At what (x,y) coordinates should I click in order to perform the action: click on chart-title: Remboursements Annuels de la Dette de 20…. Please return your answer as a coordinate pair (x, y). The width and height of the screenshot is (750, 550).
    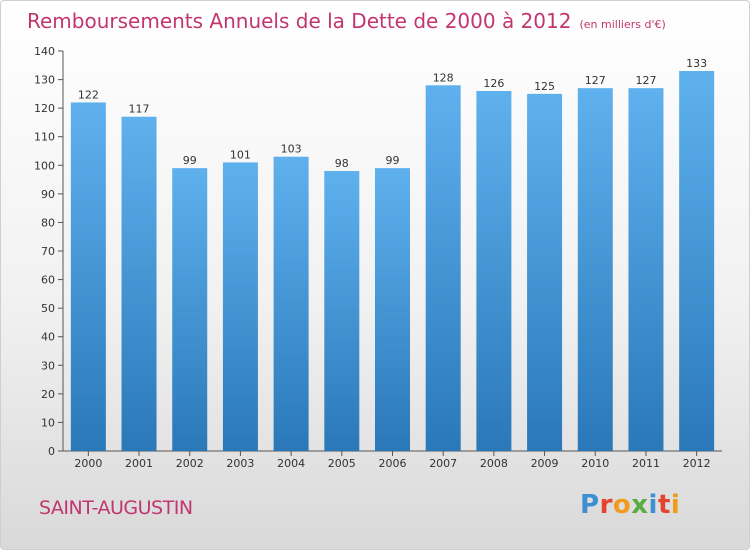
    Looking at the image, I should click on (299, 21).